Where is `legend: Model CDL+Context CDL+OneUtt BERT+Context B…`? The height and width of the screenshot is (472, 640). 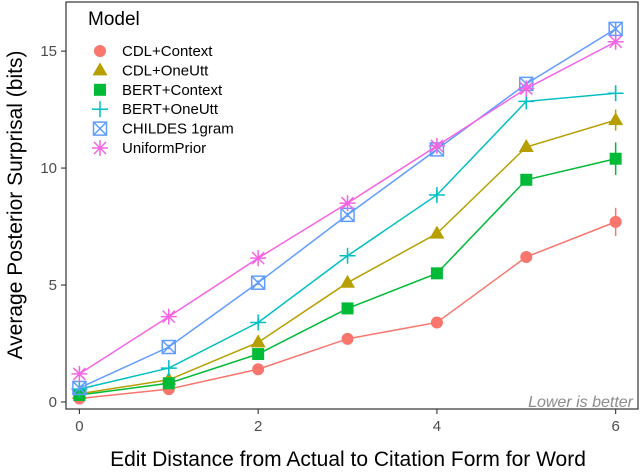 legend: Model CDL+Context CDL+OneUtt BERT+Context B… is located at coordinates (161, 83).